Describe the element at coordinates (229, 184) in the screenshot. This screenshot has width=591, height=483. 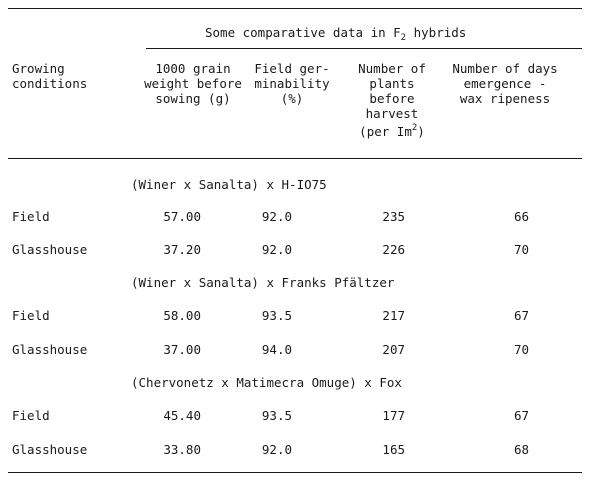
I see `group-title: (Winer x Sanalta) x H-IO75` at that location.